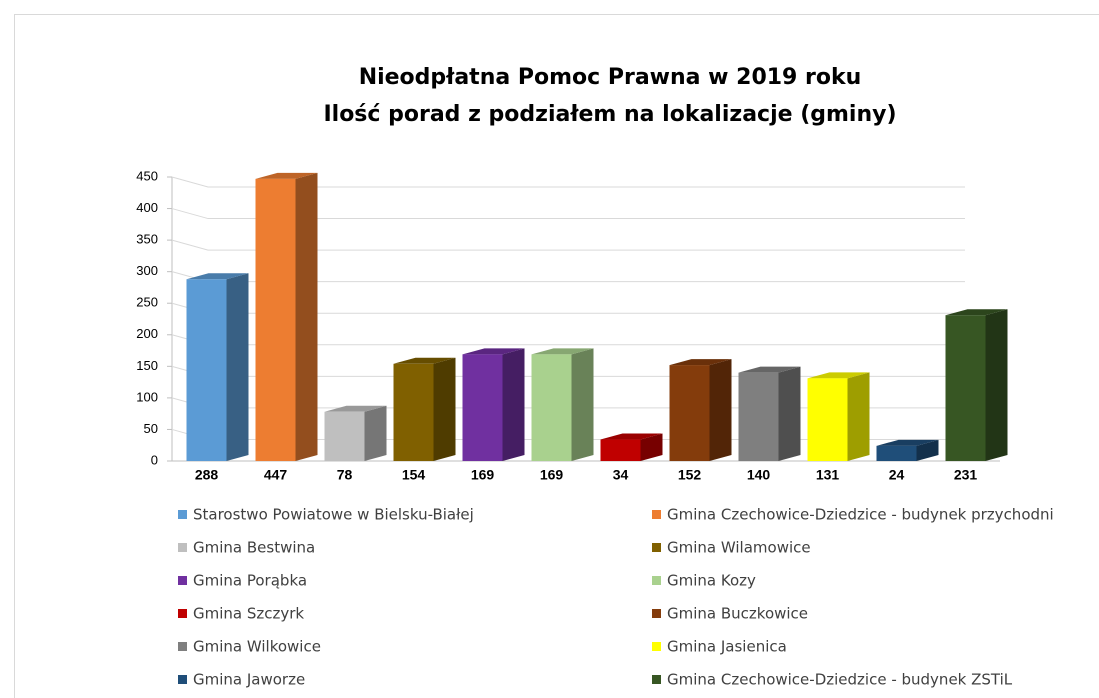 The image size is (1099, 698). Describe the element at coordinates (207, 475) in the screenshot. I see `value-label: 288` at that location.